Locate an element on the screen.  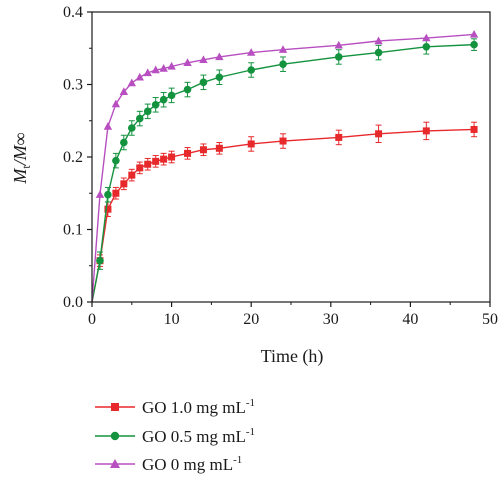
legend-label-go-0: GO 0 mg mL-1 is located at coordinates (192, 464).